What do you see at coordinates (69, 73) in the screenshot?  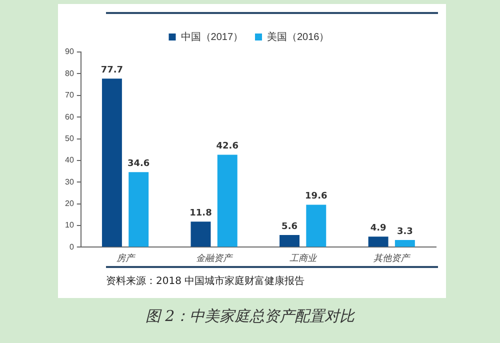 I see `y-tick-label: 80` at bounding box center [69, 73].